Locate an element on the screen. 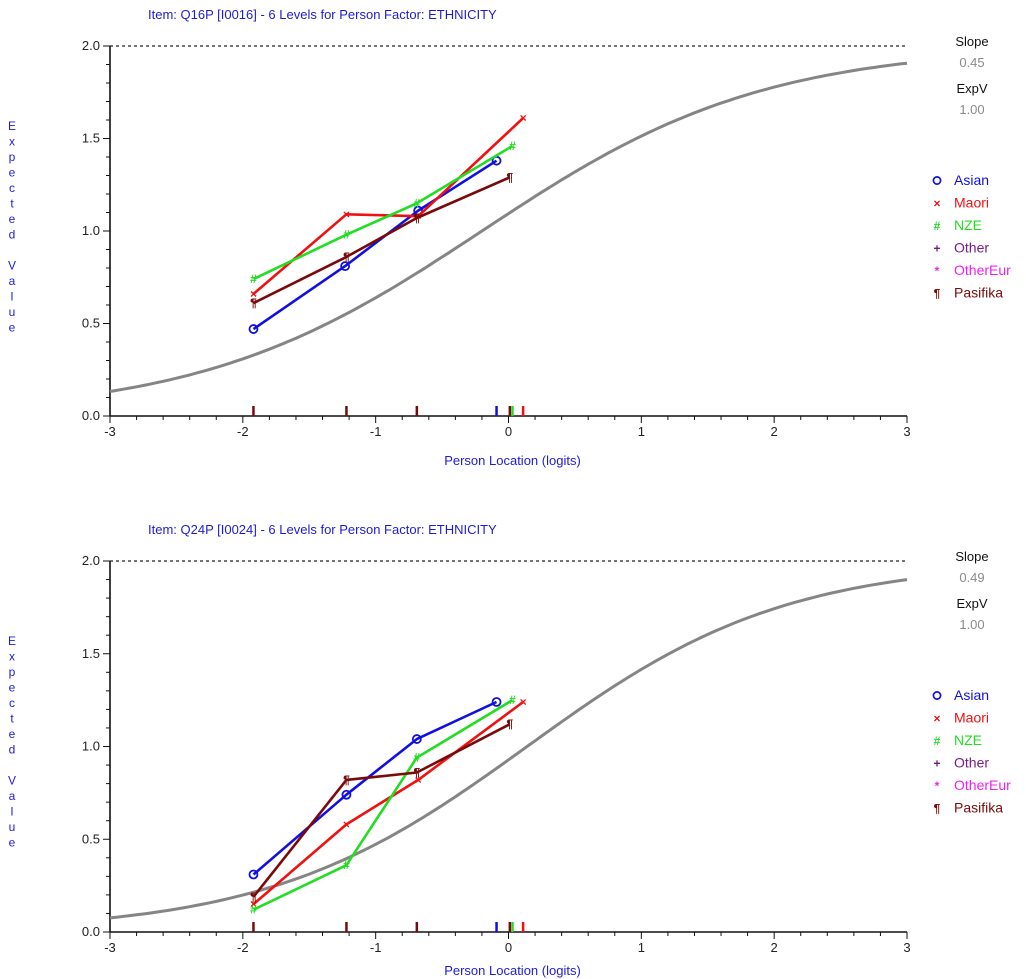  legend-label: OtherEur is located at coordinates (982, 270).